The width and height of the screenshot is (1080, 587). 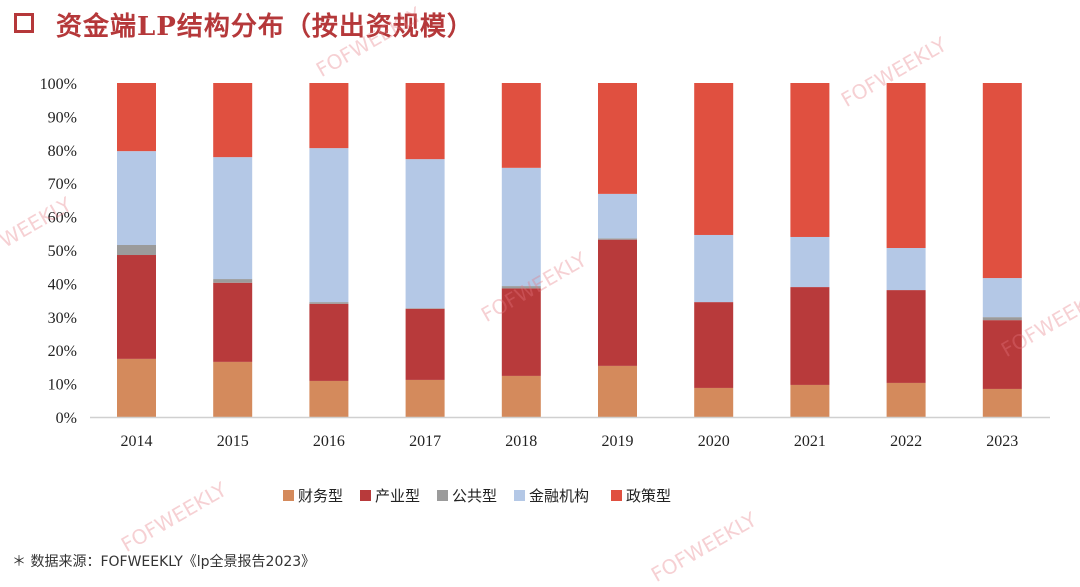 I want to click on legend-label: 政策型, so click(x=648, y=496).